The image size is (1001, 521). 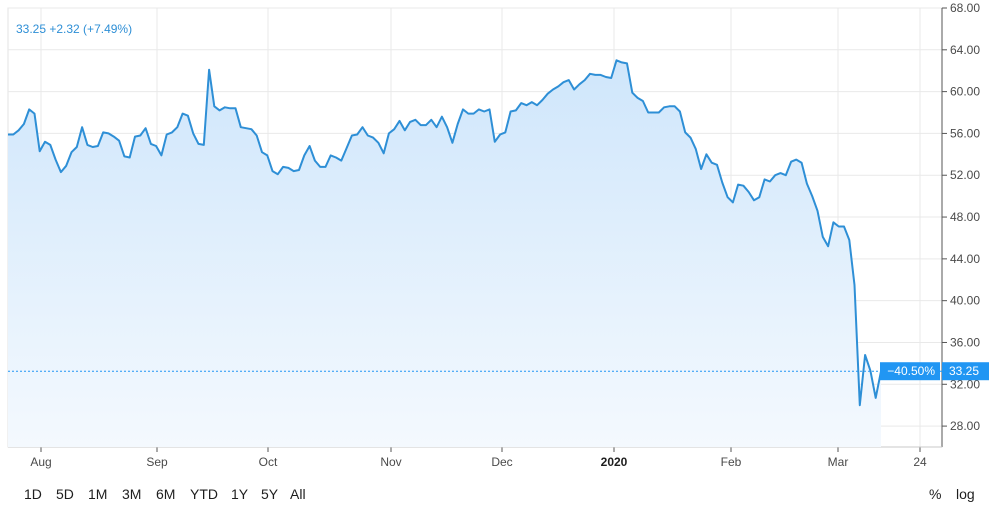 What do you see at coordinates (965, 426) in the screenshot?
I see `y-tick-label: 28.00` at bounding box center [965, 426].